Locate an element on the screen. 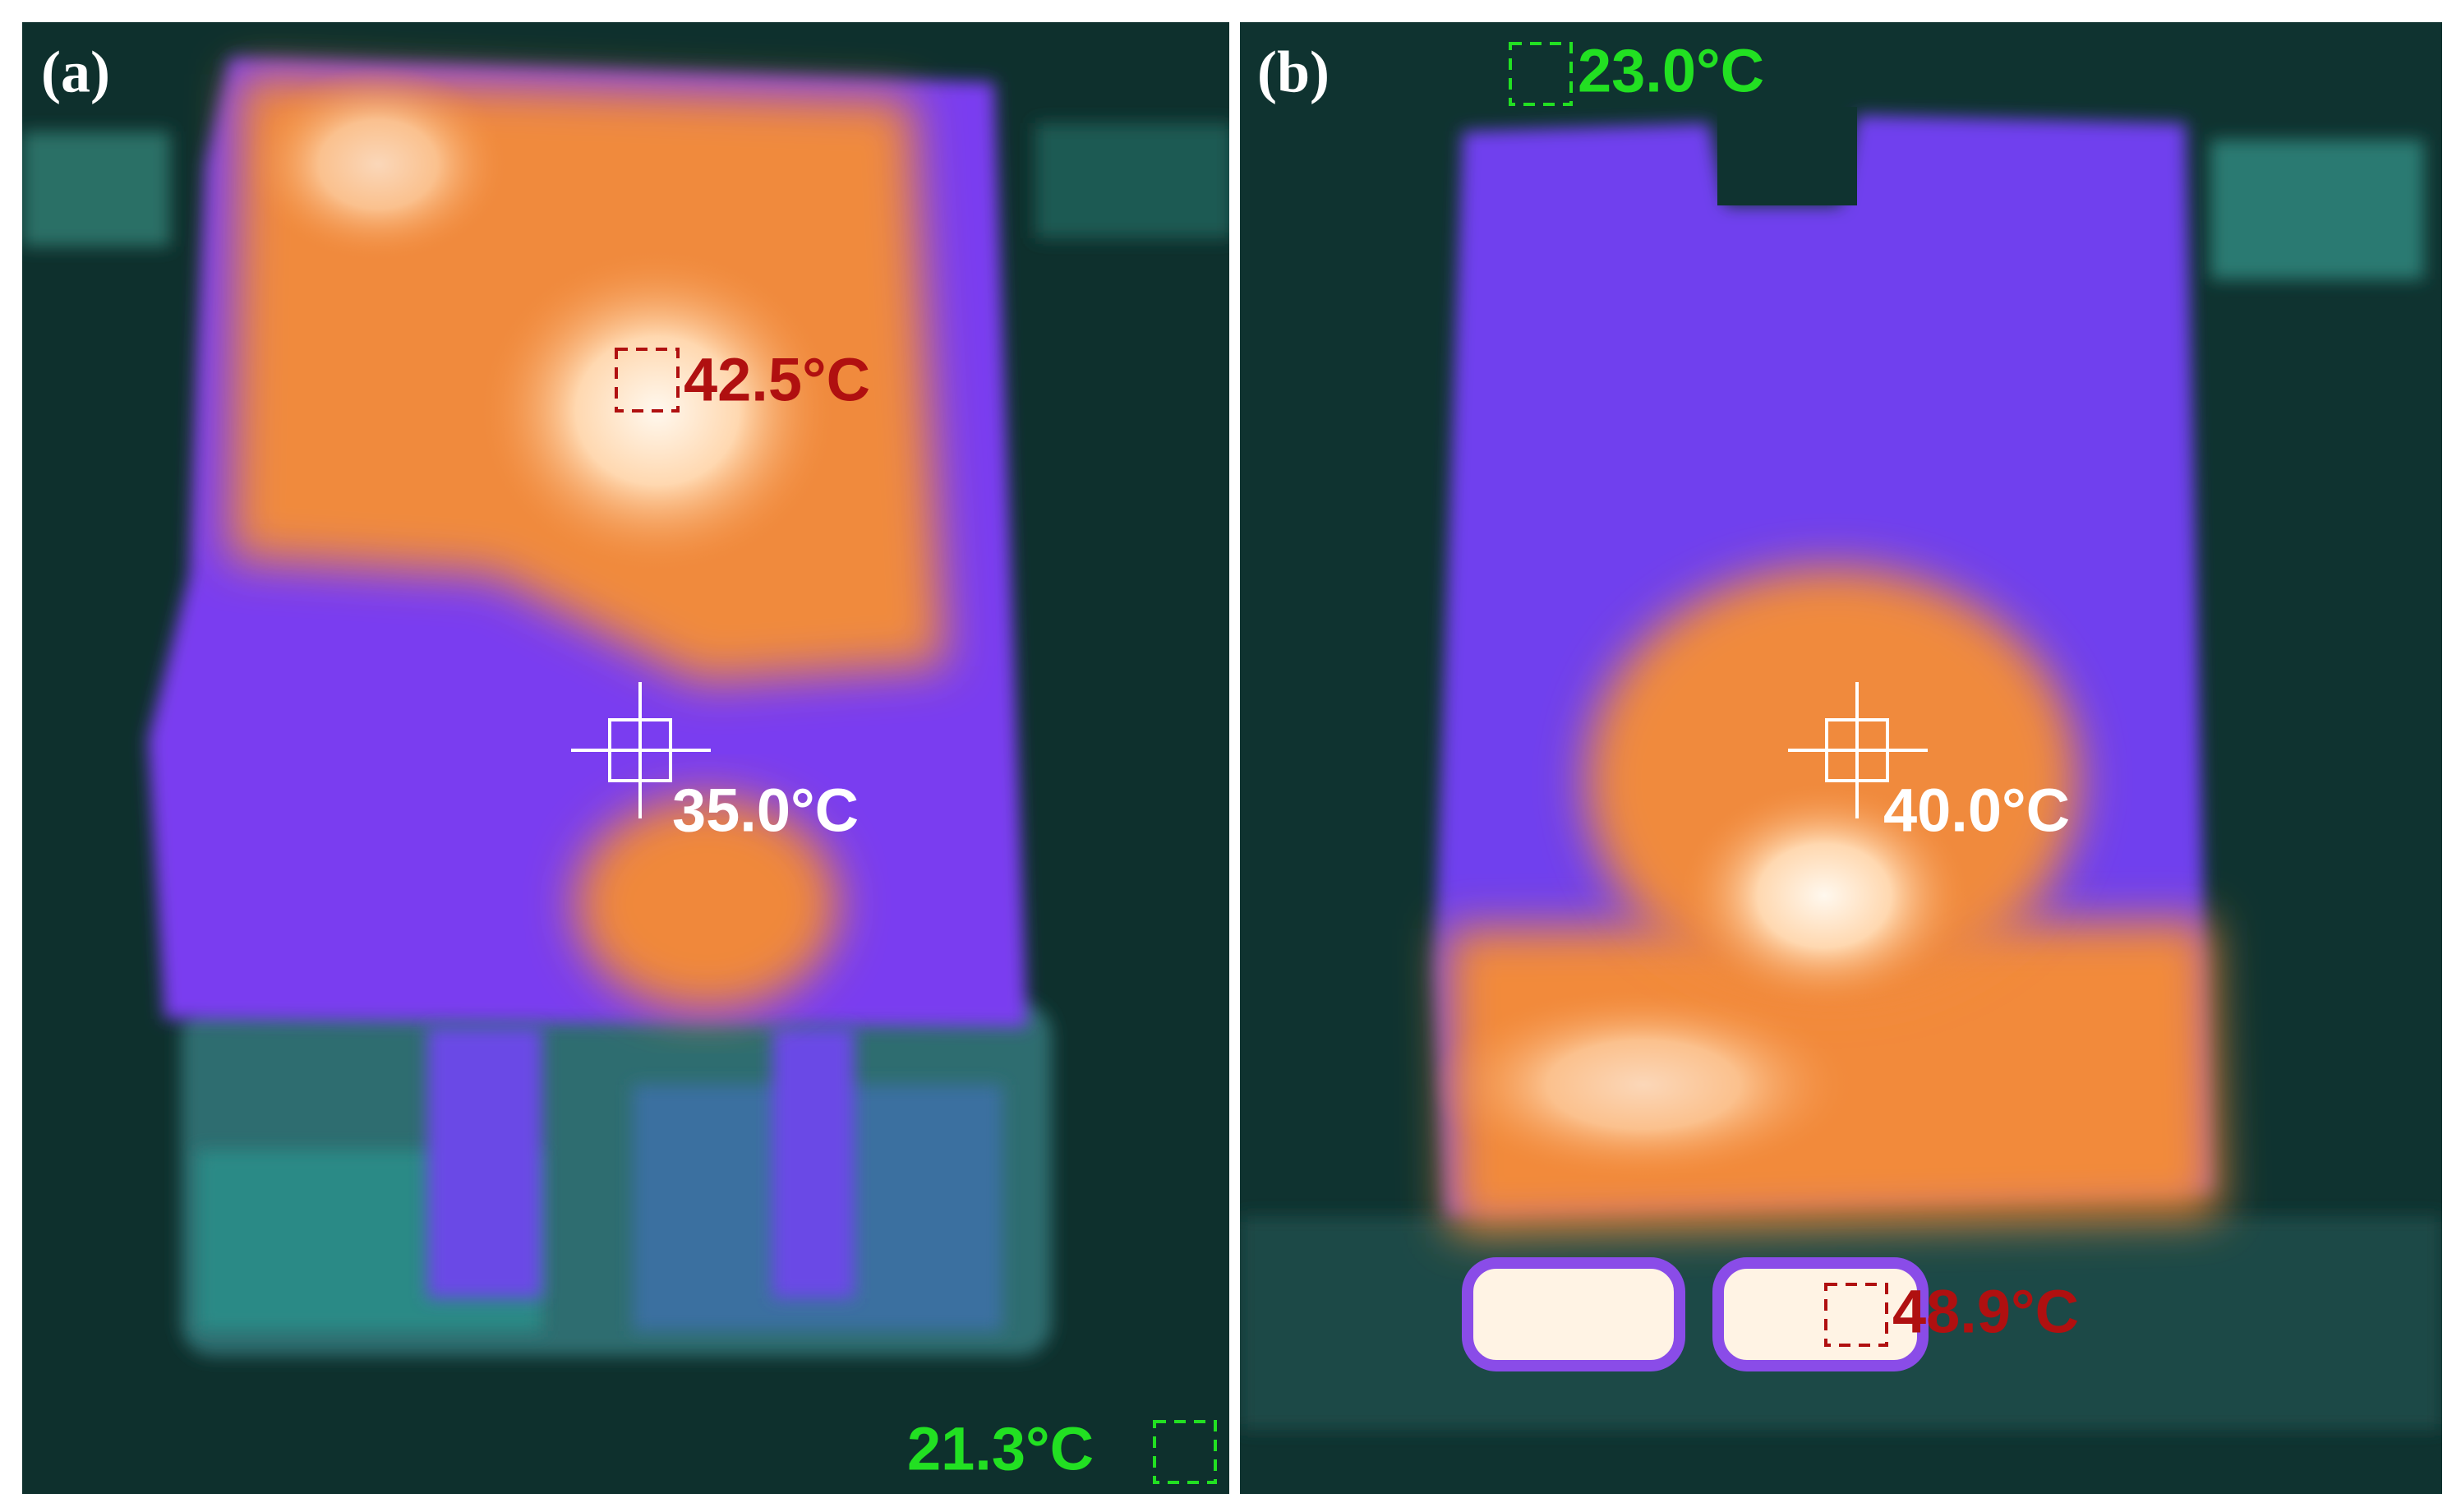  center-reading: 35.0°C is located at coordinates (765, 811).